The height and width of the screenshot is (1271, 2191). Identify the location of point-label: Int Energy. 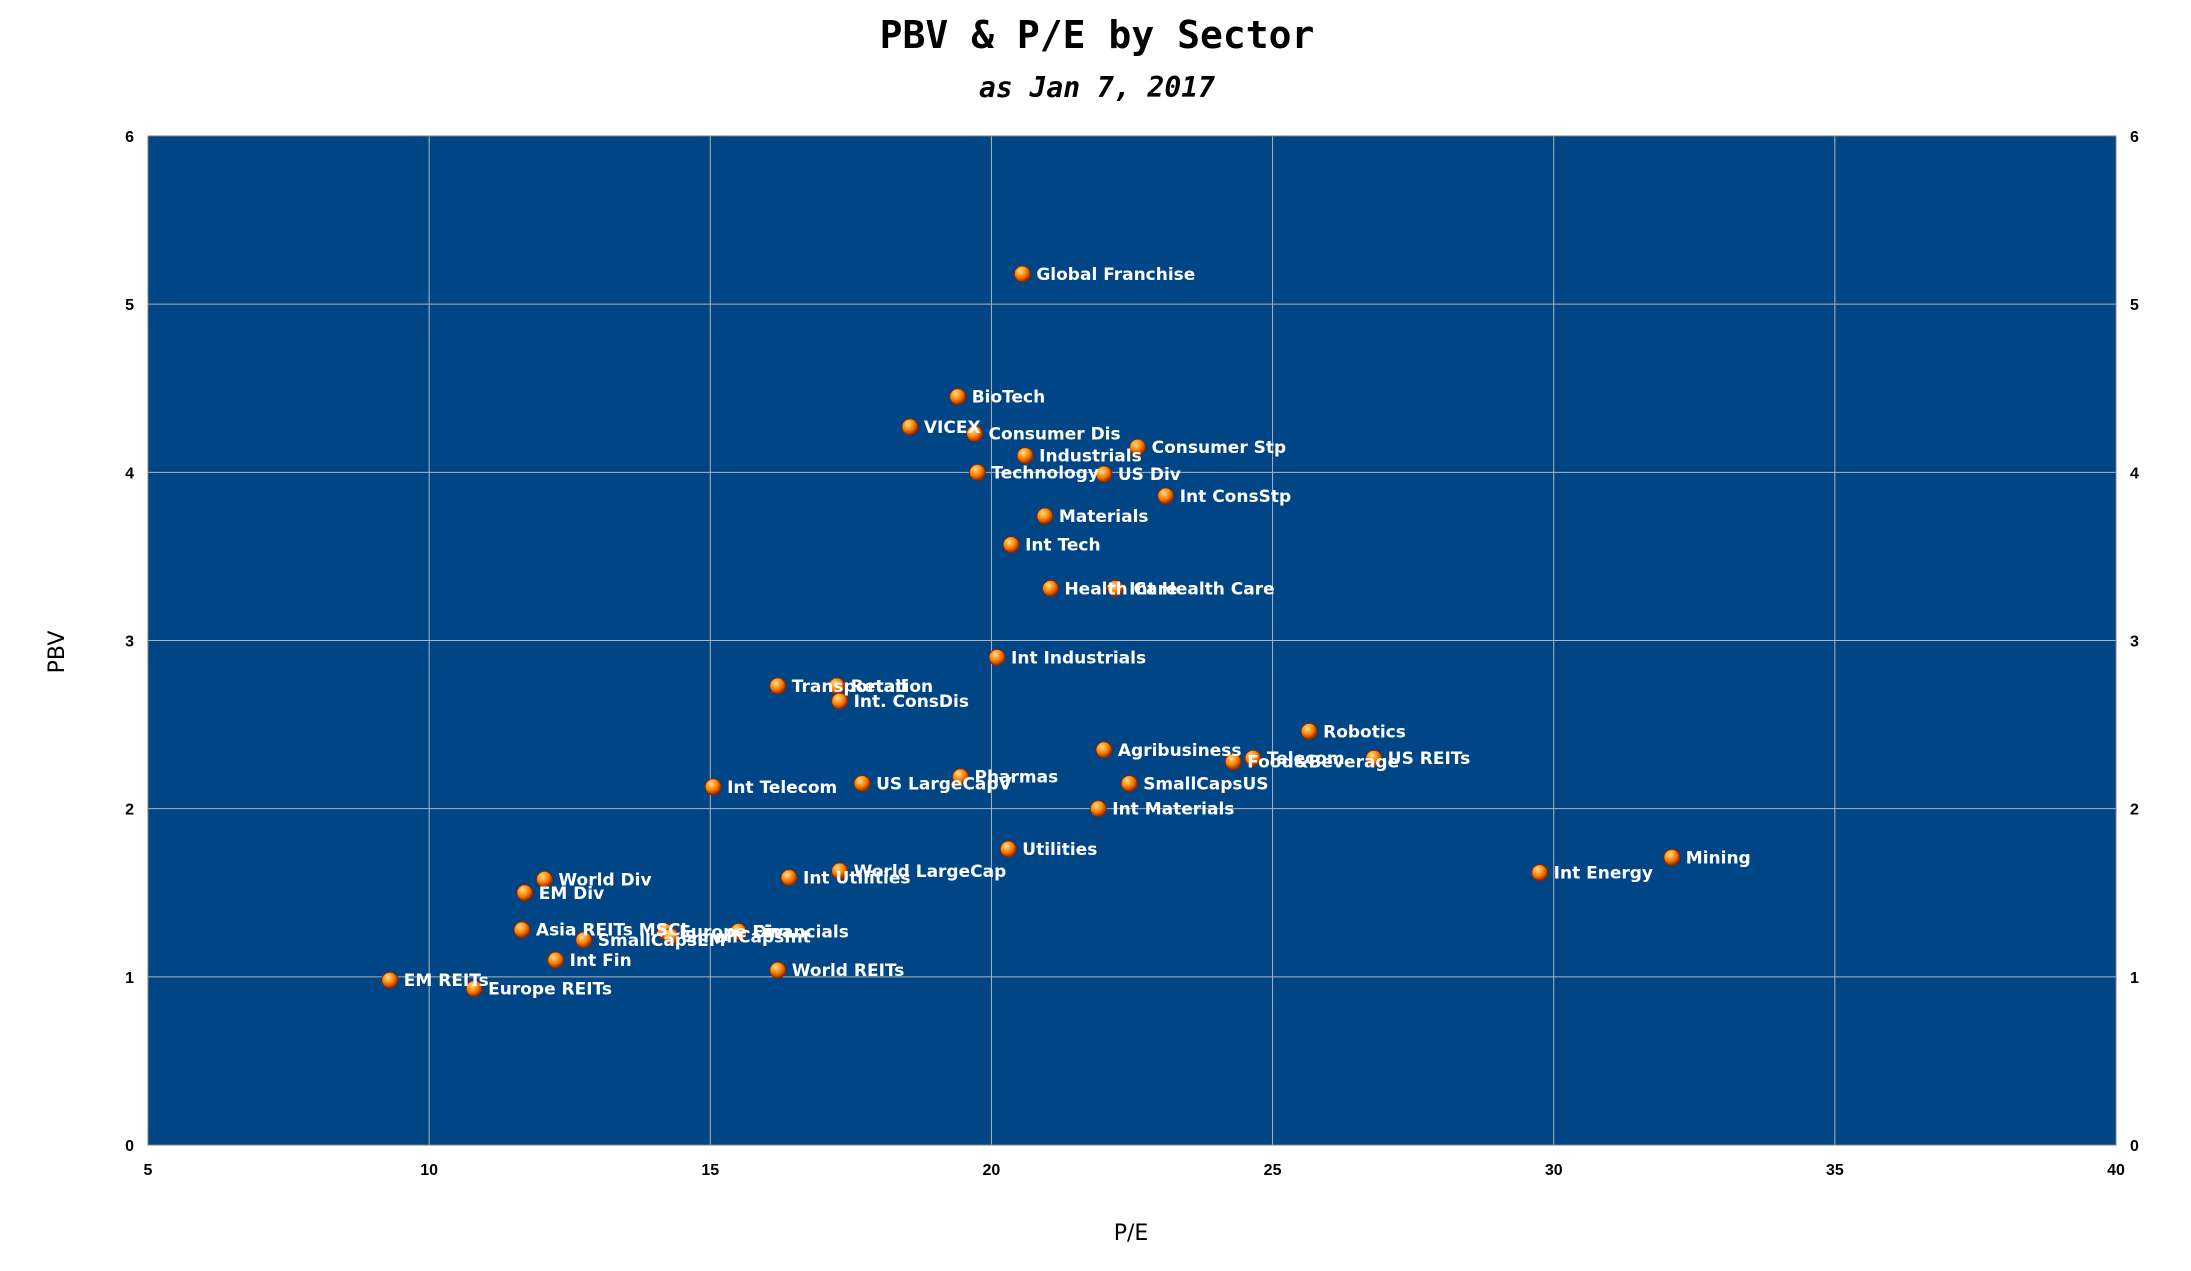
(1603, 874).